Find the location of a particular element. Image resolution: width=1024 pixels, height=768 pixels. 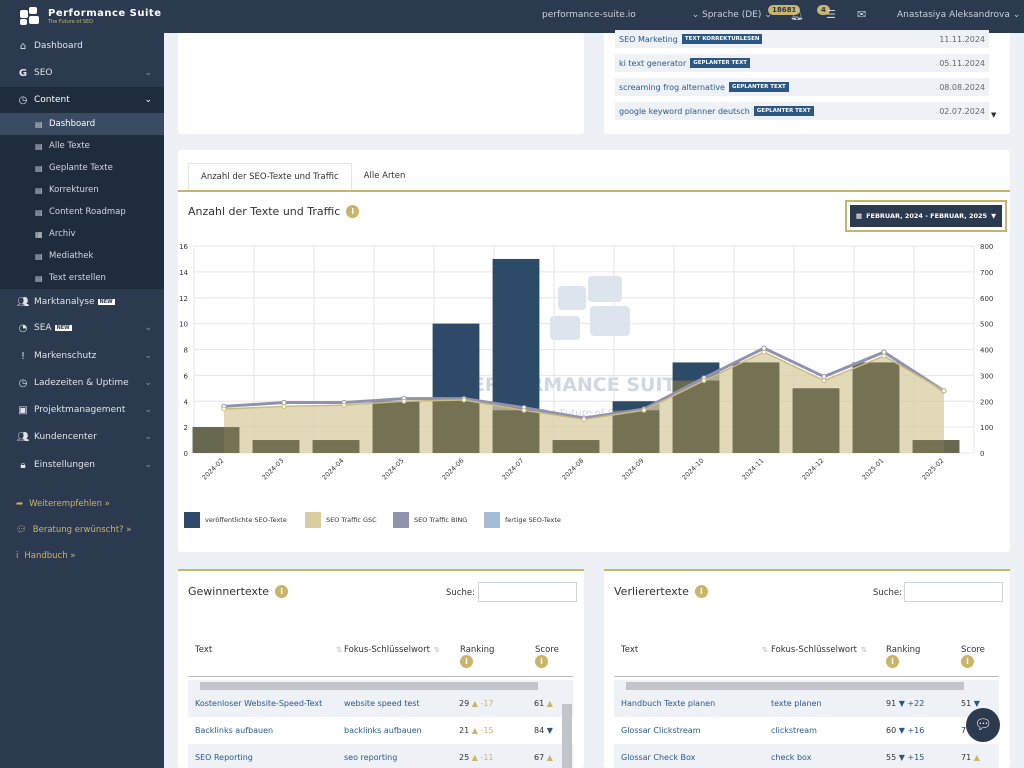

y-left-tick-label: 14 is located at coordinates (183, 273).